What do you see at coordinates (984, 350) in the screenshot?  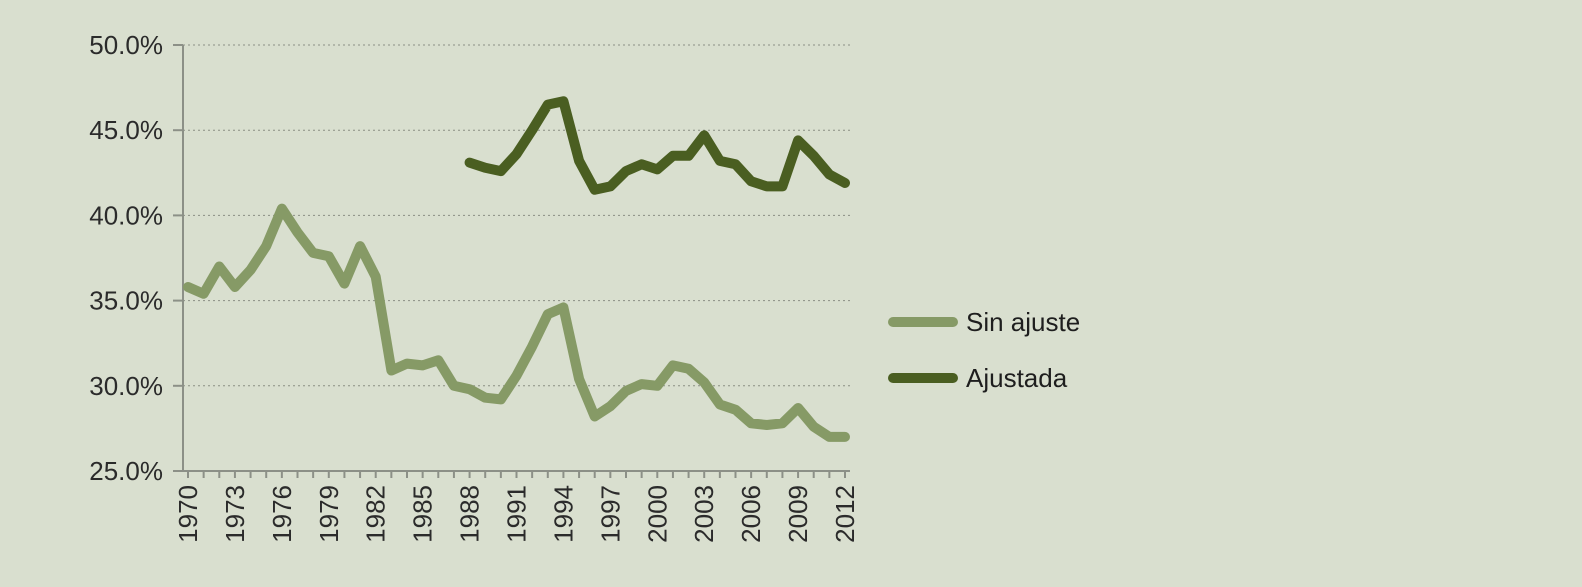 I see `legend: Sin ajuste Ajustada` at bounding box center [984, 350].